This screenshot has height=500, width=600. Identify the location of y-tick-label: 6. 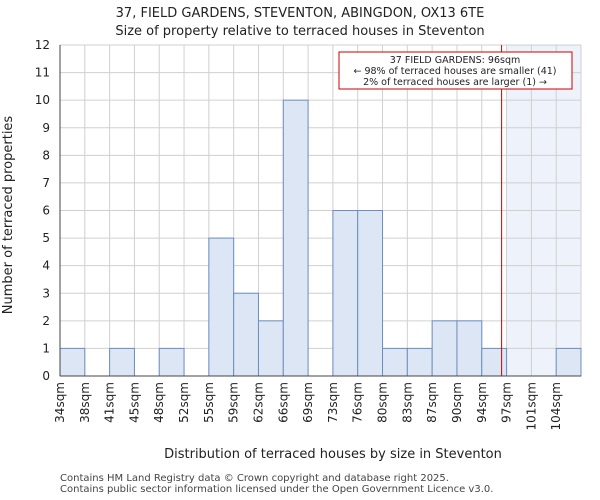
(46, 211).